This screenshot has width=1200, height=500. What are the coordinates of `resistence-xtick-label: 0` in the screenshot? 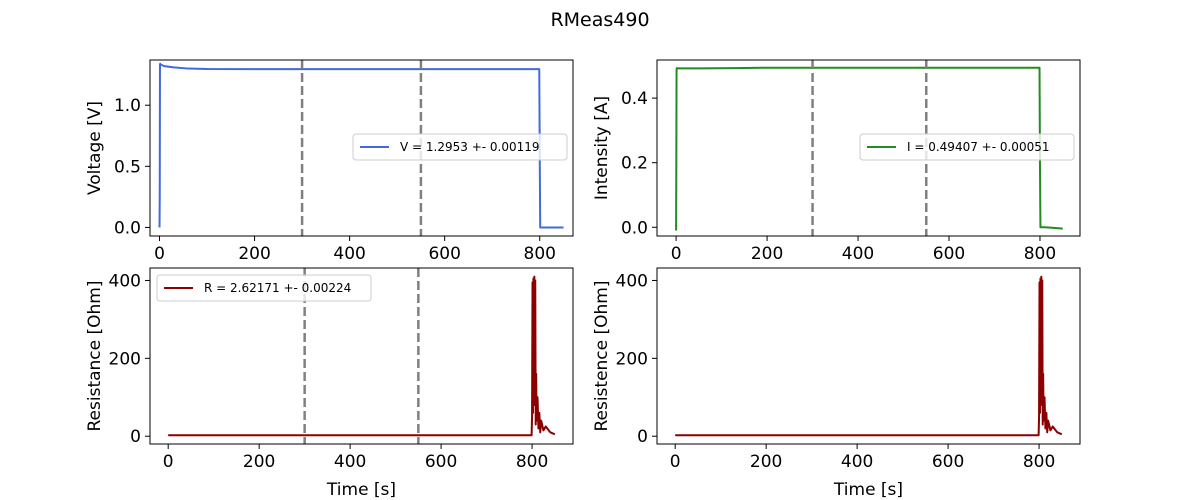 It's located at (675, 462).